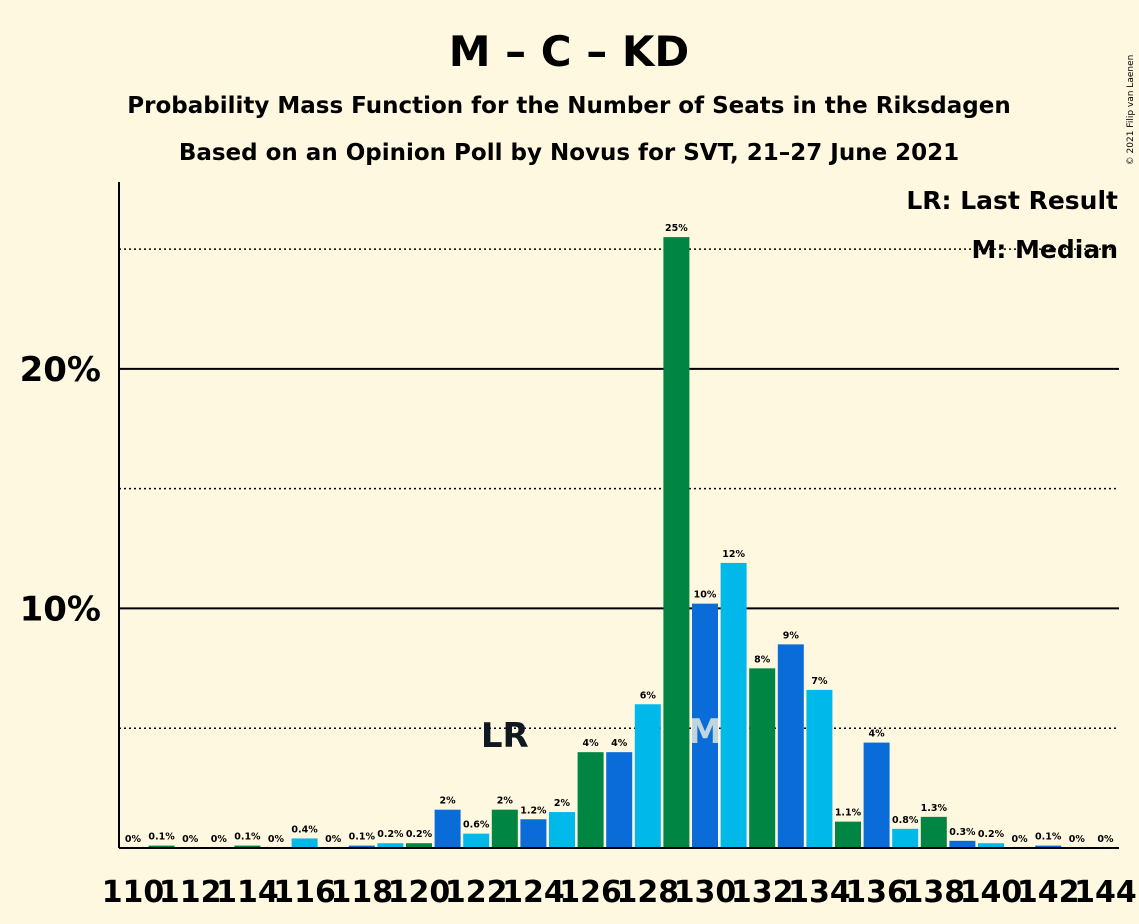 Image resolution: width=1139 pixels, height=924 pixels. What do you see at coordinates (762, 659) in the screenshot?
I see `bar-label-seat-132: 8%` at bounding box center [762, 659].